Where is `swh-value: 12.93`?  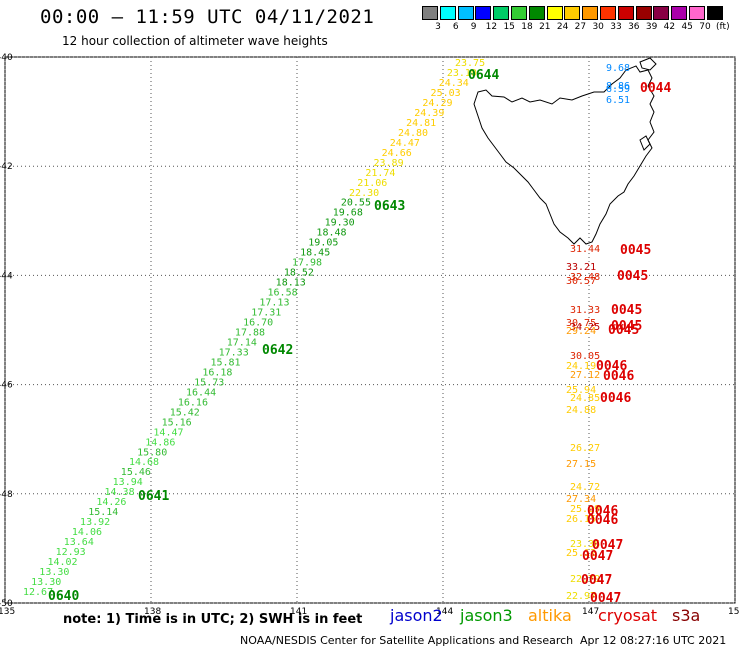
swh-value: 12.93 is located at coordinates (71, 552).